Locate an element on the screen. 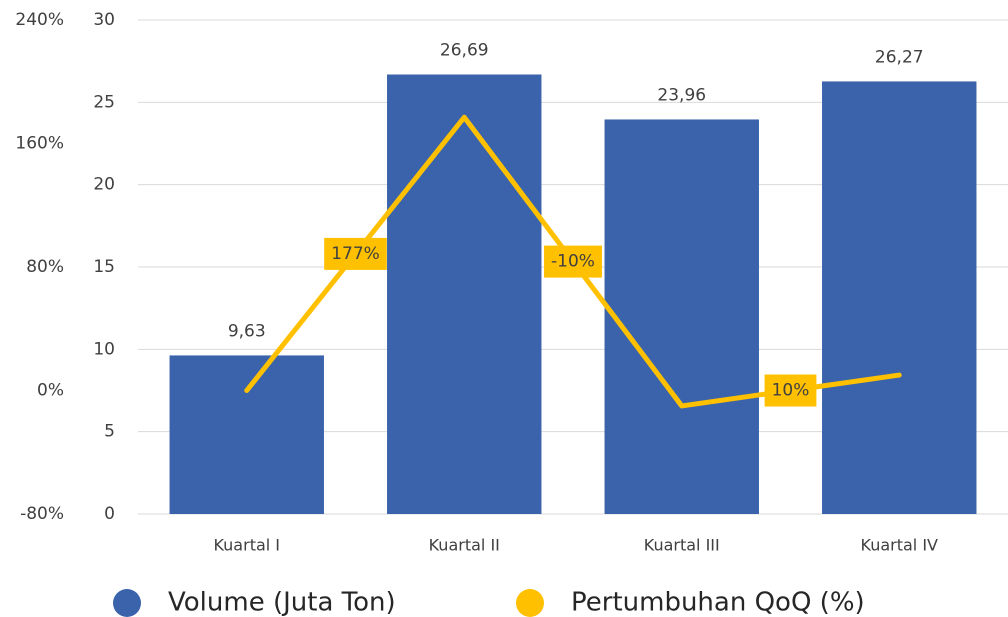 Image resolution: width=1008 pixels, height=617 pixels. x-tick-label: Kuartal IV is located at coordinates (900, 545).